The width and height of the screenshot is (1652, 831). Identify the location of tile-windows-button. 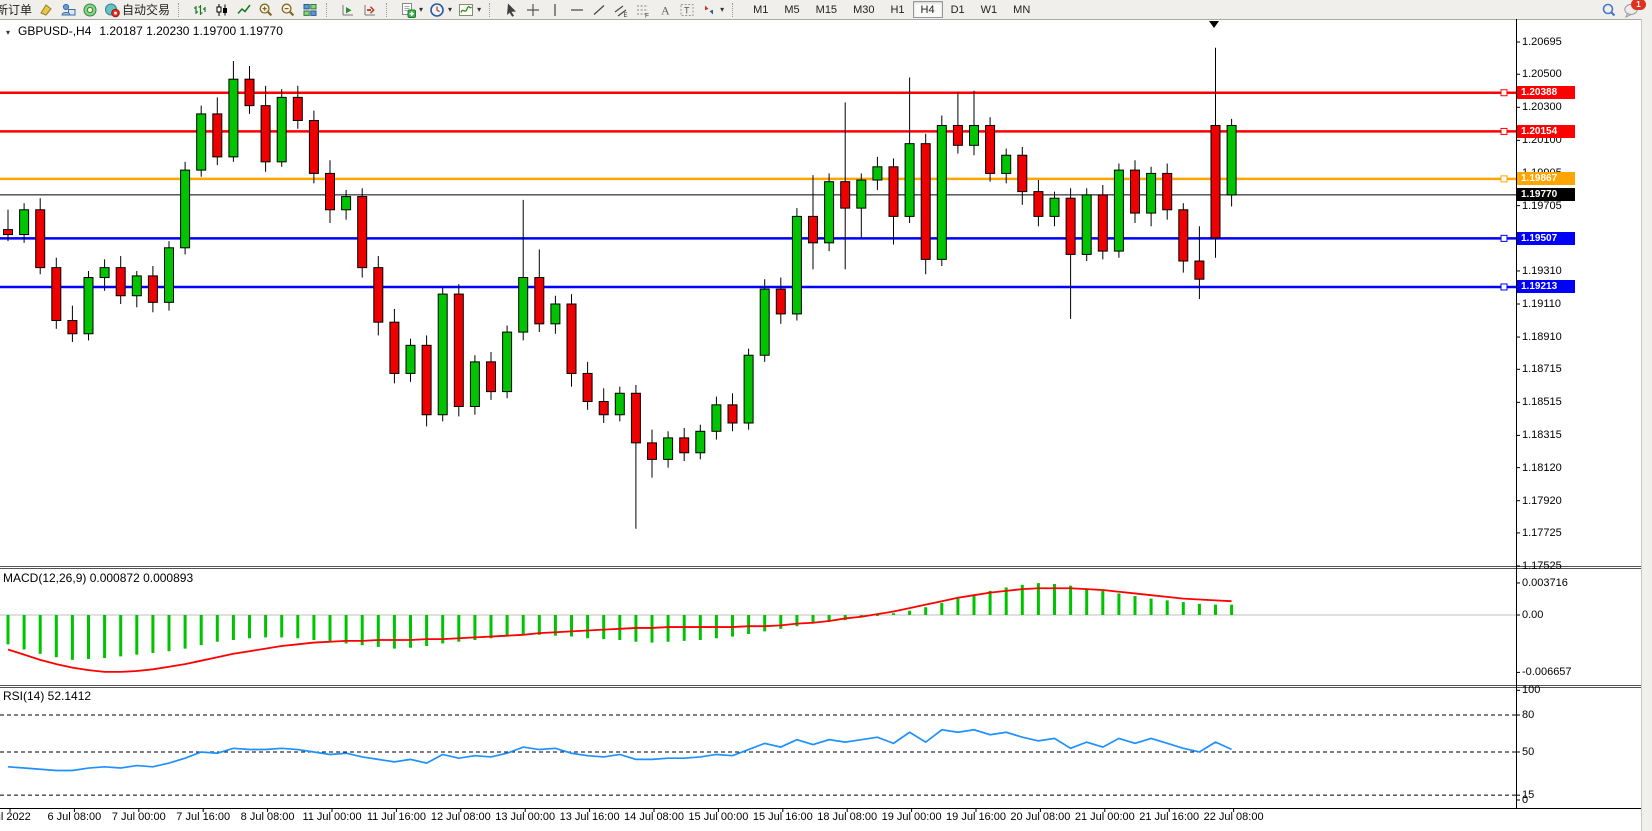
(310, 10).